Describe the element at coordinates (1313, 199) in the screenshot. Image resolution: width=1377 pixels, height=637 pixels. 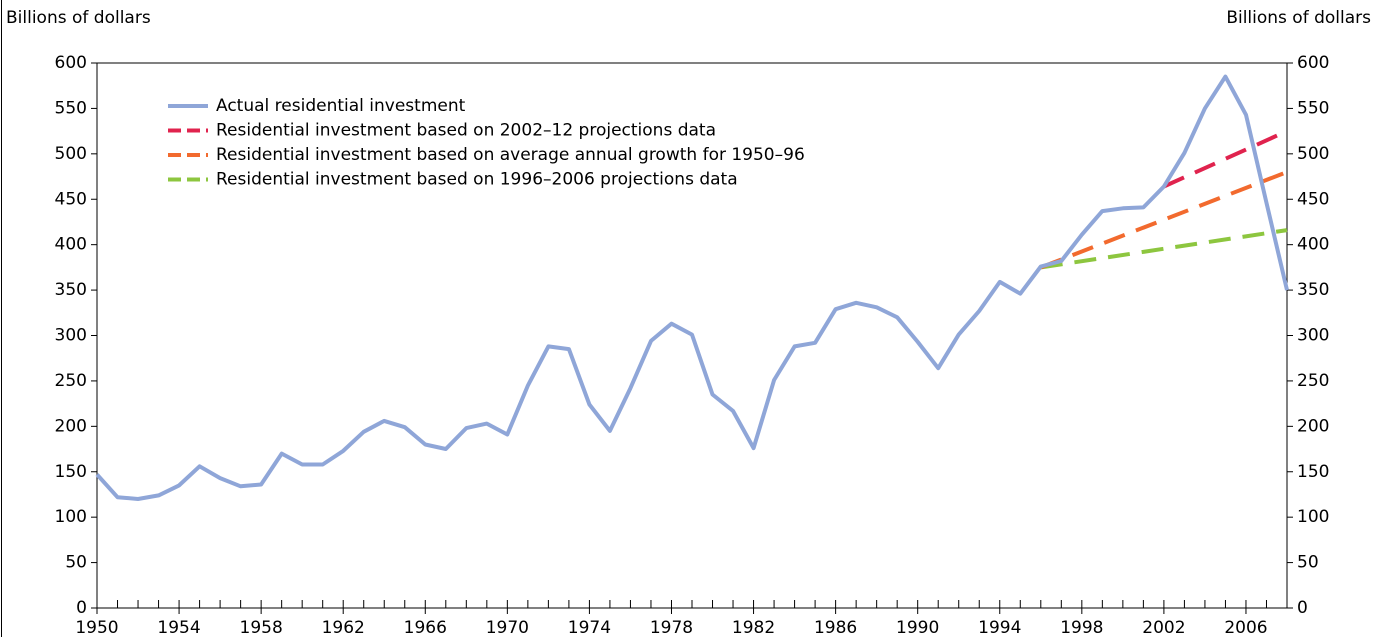
I see `y2-tick-label: 450` at that location.